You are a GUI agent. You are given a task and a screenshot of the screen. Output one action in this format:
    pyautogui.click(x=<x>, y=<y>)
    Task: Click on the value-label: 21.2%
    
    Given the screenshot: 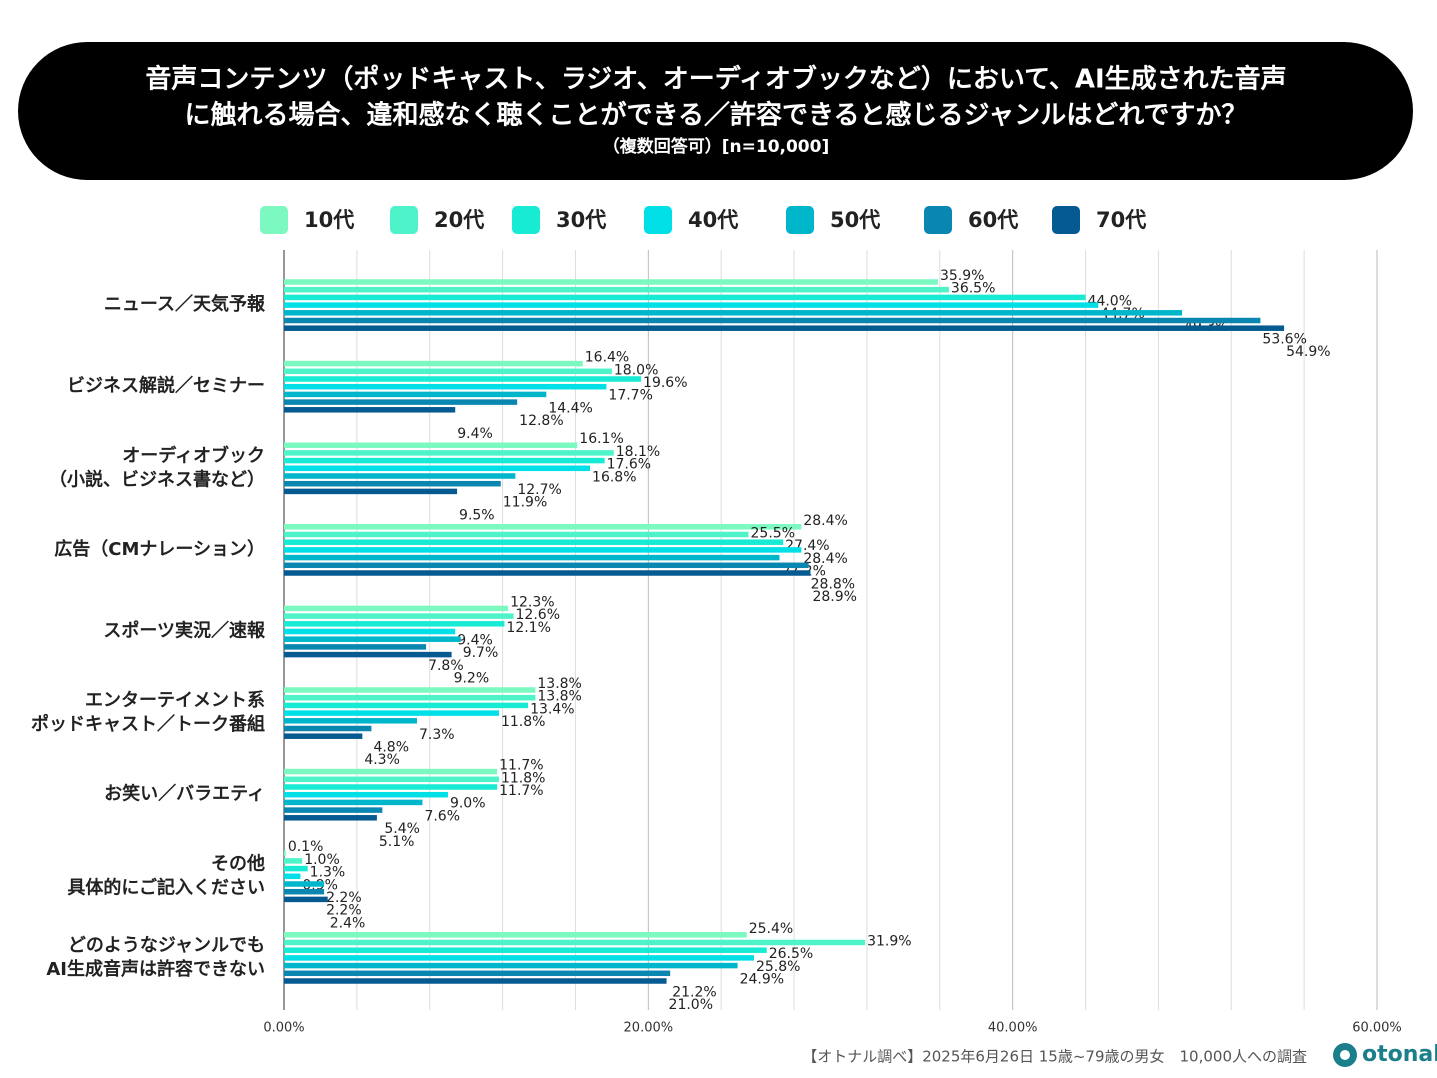 What is the action you would take?
    pyautogui.click(x=694, y=992)
    